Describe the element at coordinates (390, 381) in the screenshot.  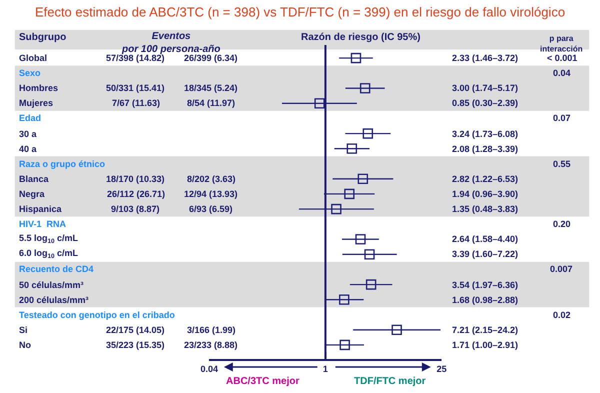
I see `text: TDF/FTC mejor` at that location.